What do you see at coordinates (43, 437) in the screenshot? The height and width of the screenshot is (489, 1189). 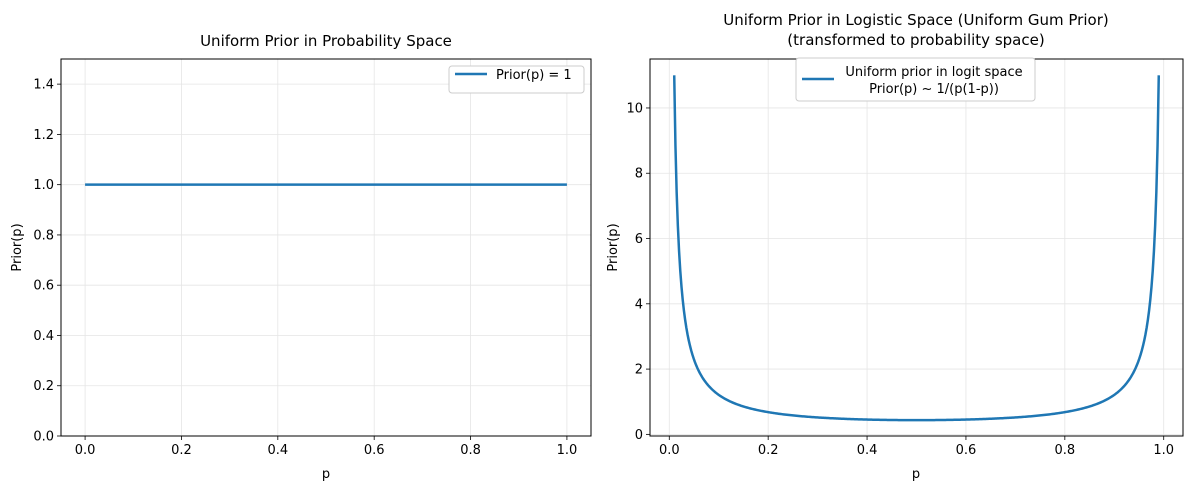 I see `left-ytick-label: 0.0` at bounding box center [43, 437].